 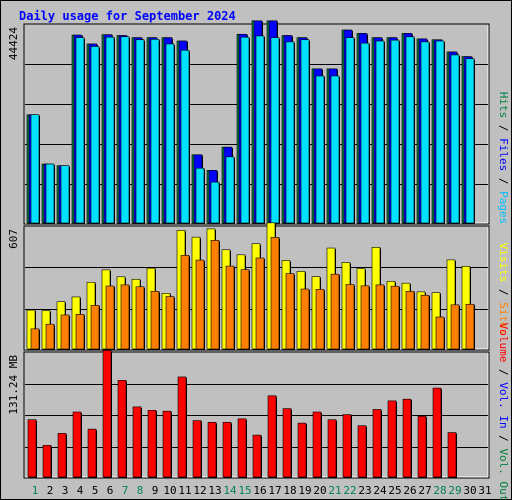 I want to click on chart-title: Daily usage for September 2024, so click(x=127, y=16).